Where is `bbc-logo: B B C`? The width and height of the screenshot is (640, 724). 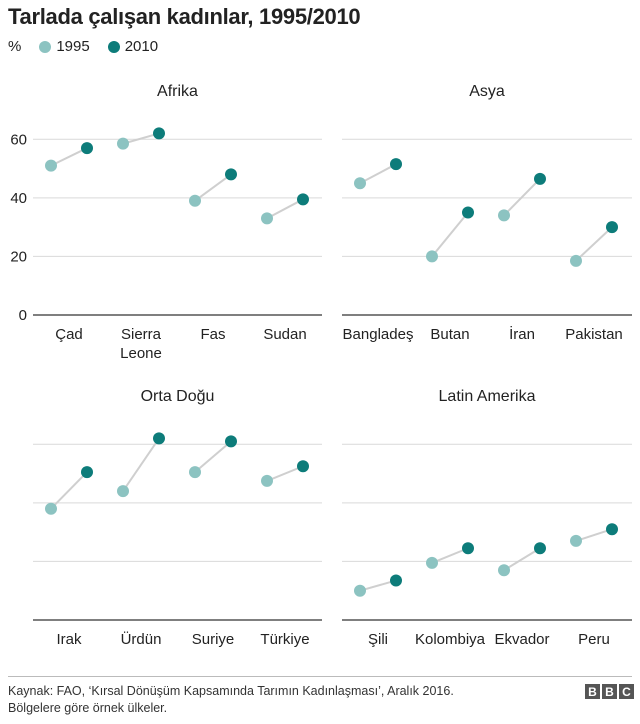 bbc-logo: B B C is located at coordinates (609, 691).